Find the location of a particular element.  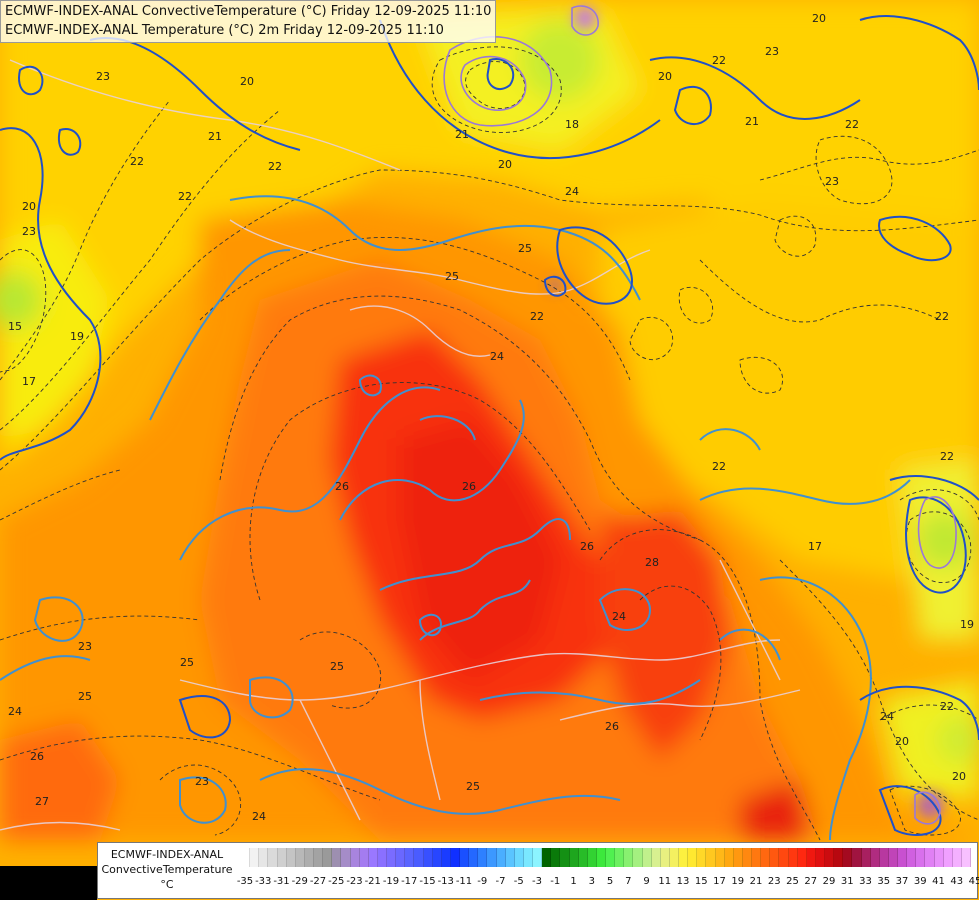

legend-tick-label: -15 is located at coordinates (427, 881).